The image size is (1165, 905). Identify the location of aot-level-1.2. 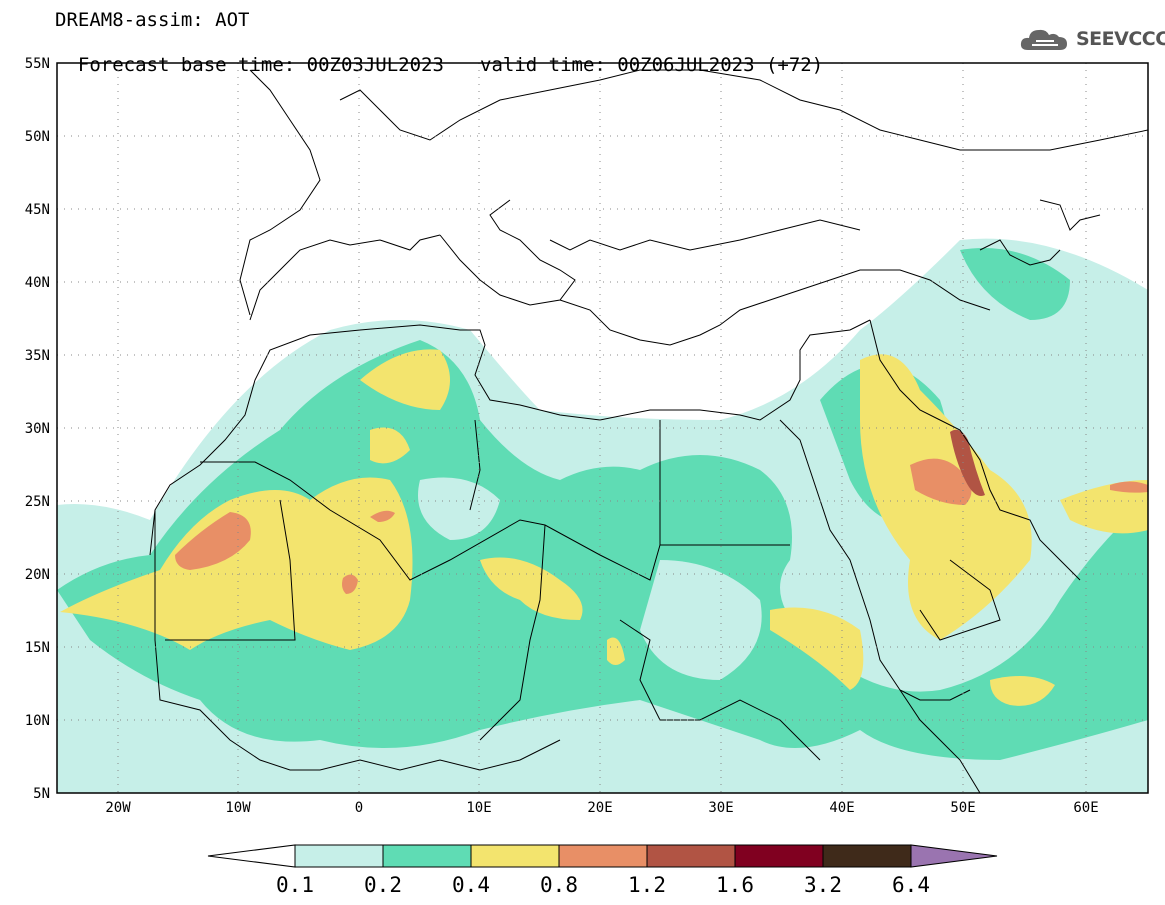
(967, 462).